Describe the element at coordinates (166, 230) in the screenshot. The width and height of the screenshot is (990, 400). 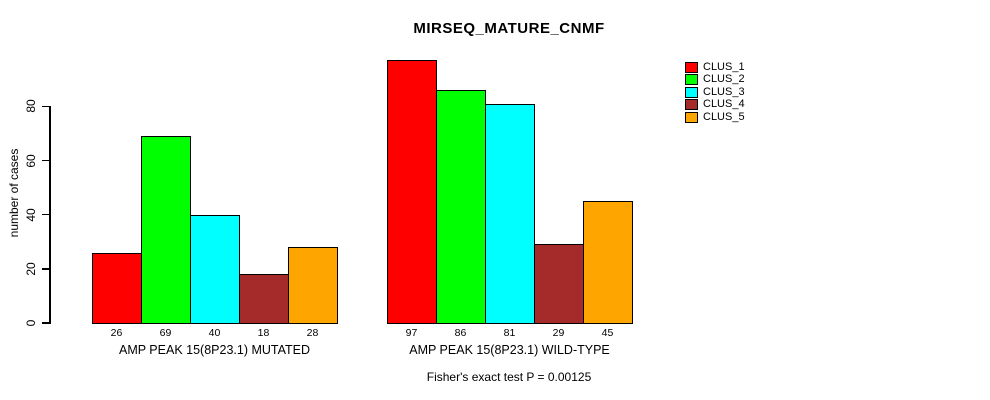
I see `bar-clus_2-group1` at that location.